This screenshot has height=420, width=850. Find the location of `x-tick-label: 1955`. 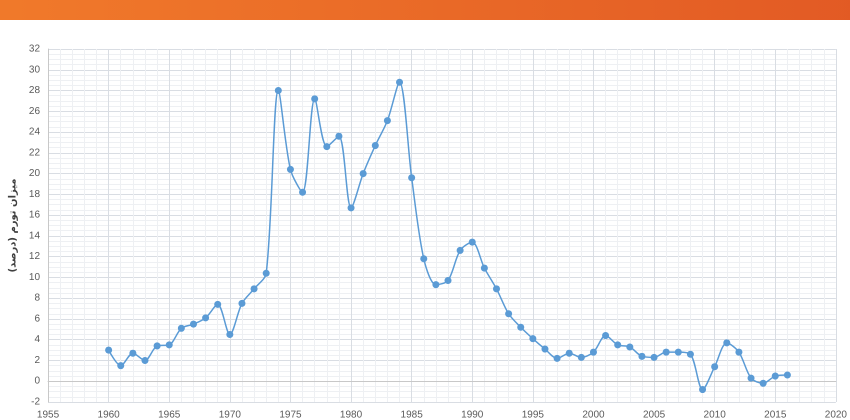

x-tick-label: 1955 is located at coordinates (48, 415).